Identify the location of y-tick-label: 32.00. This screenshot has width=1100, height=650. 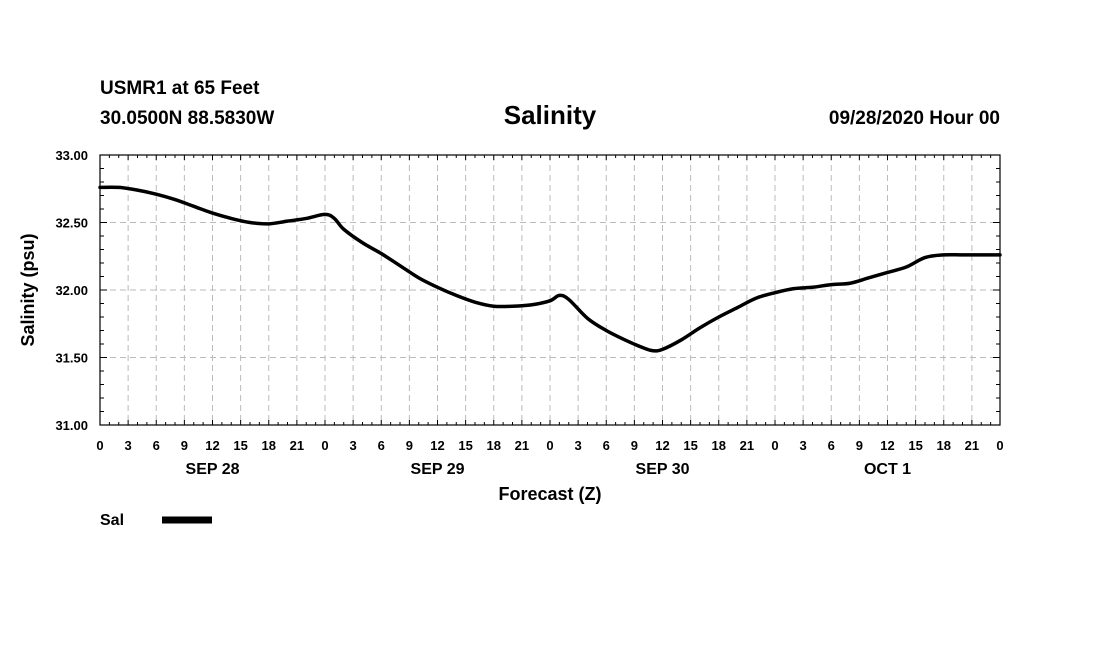
(71, 290).